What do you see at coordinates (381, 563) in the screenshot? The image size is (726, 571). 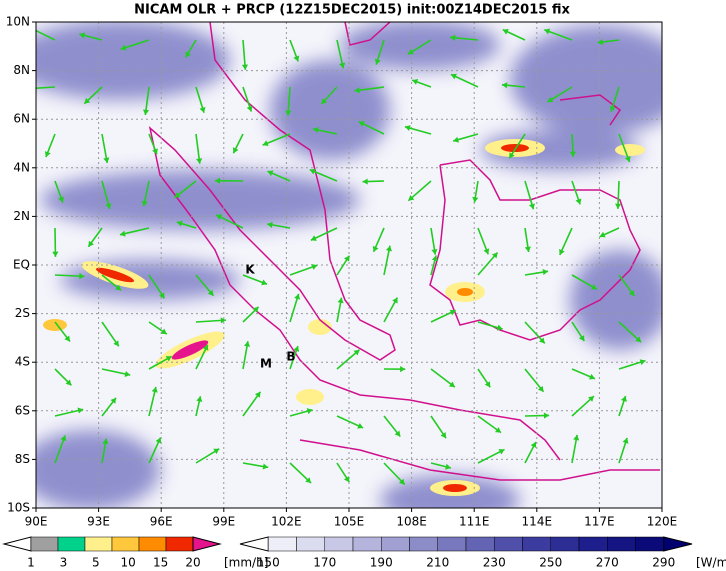 I see `colorbar-label: 190` at bounding box center [381, 563].